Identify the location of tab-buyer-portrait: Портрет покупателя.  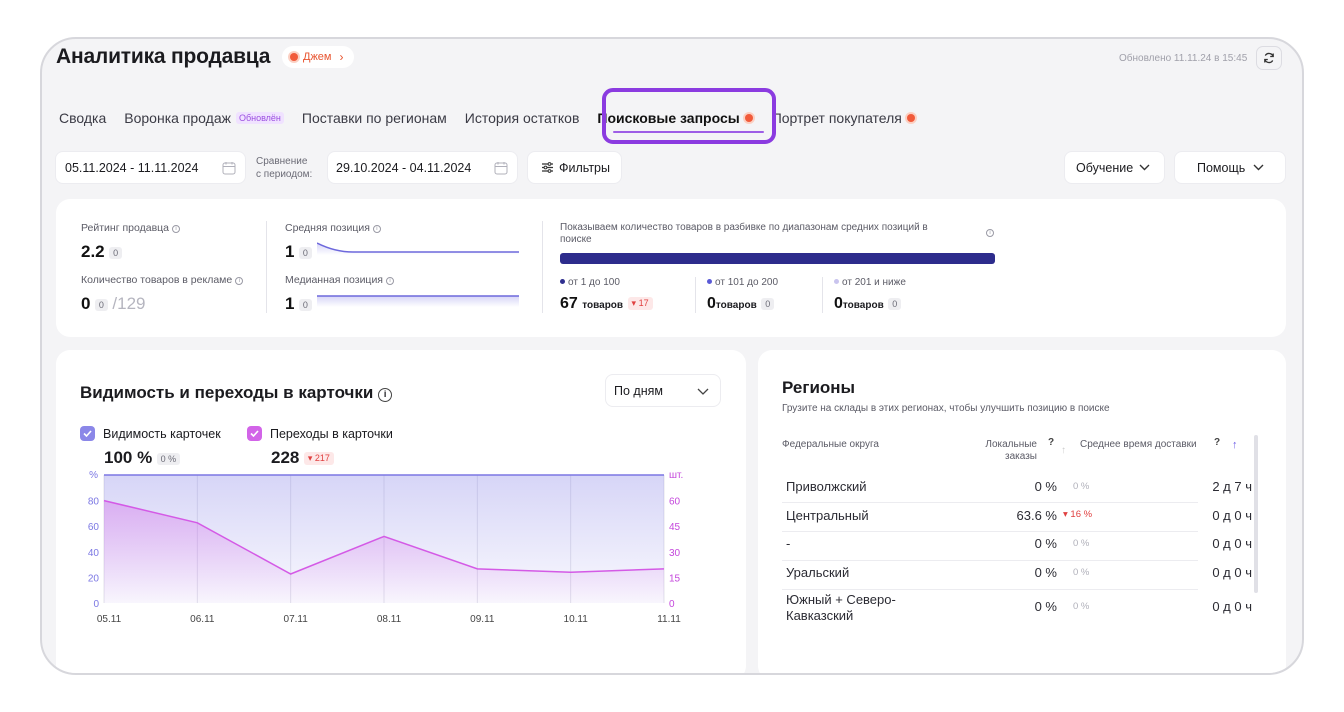
(843, 118).